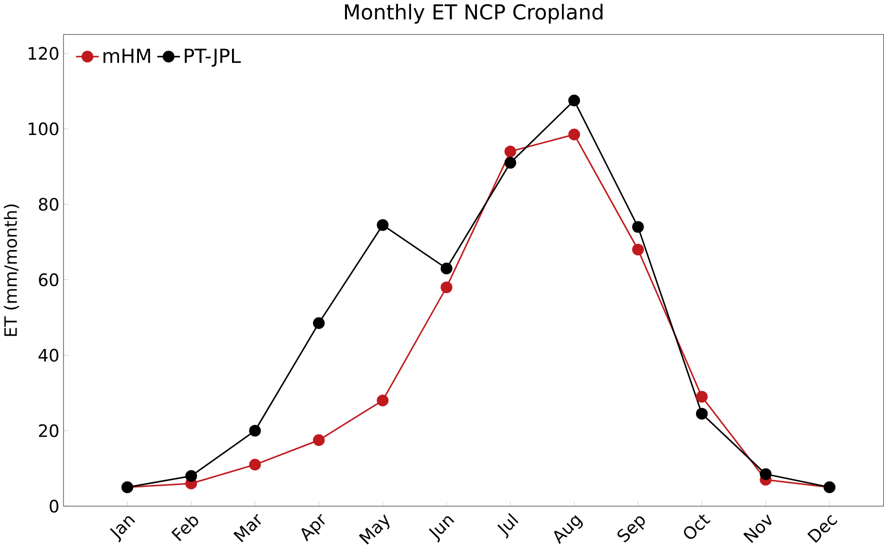 The width and height of the screenshot is (884, 554). I want to click on y-tick-label: 80, so click(48, 204).